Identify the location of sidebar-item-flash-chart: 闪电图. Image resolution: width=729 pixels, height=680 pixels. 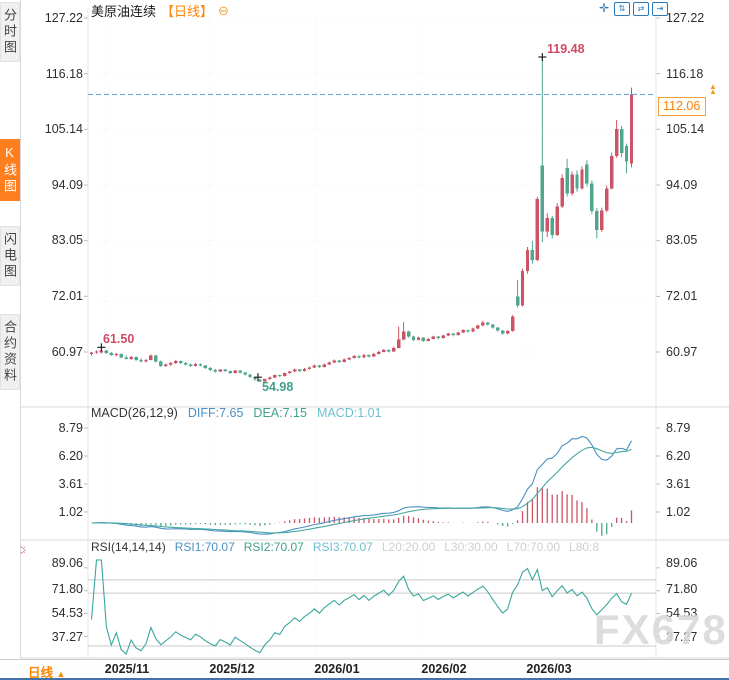
(10, 256).